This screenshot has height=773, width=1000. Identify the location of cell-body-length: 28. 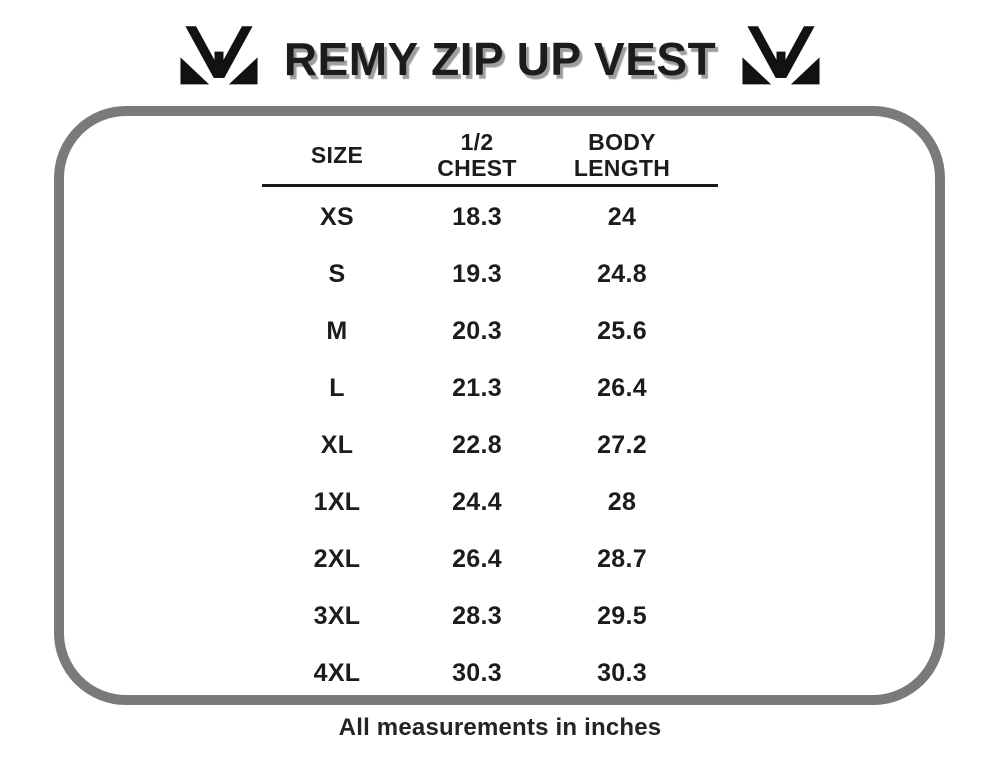
(622, 502).